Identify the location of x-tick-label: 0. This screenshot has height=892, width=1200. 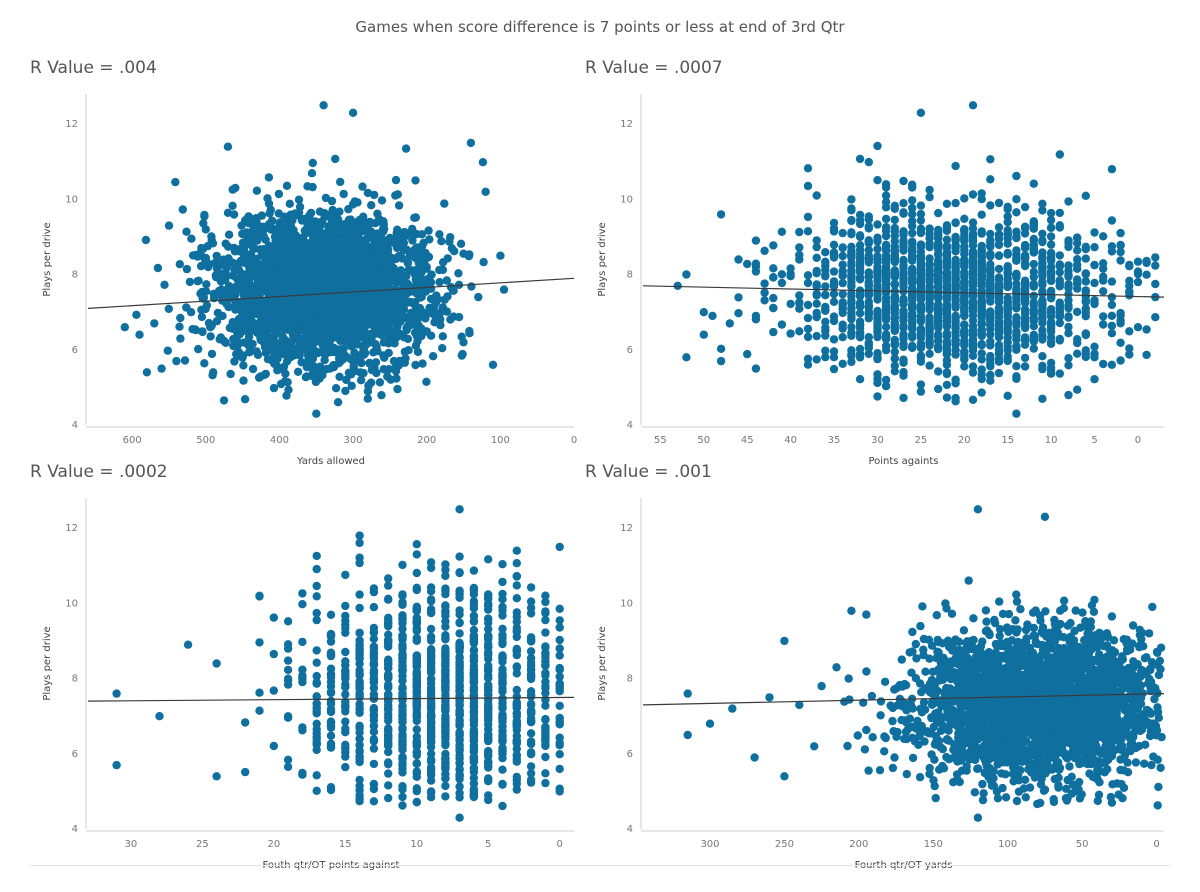
(1138, 440).